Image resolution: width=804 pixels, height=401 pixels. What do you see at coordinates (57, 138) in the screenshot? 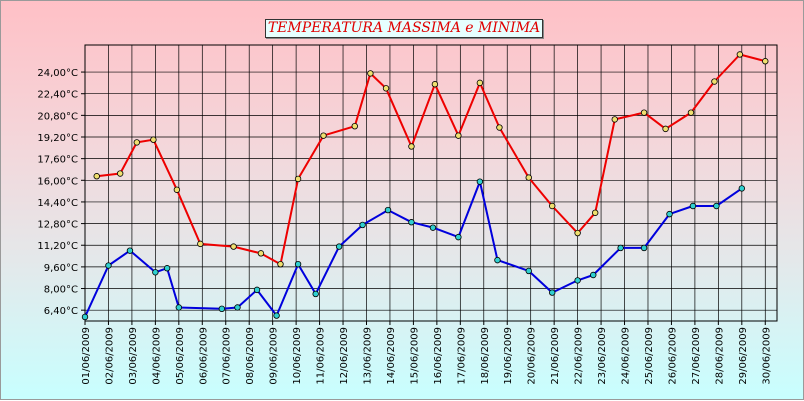
I see `y-tick-label: 19,20°C` at bounding box center [57, 138].